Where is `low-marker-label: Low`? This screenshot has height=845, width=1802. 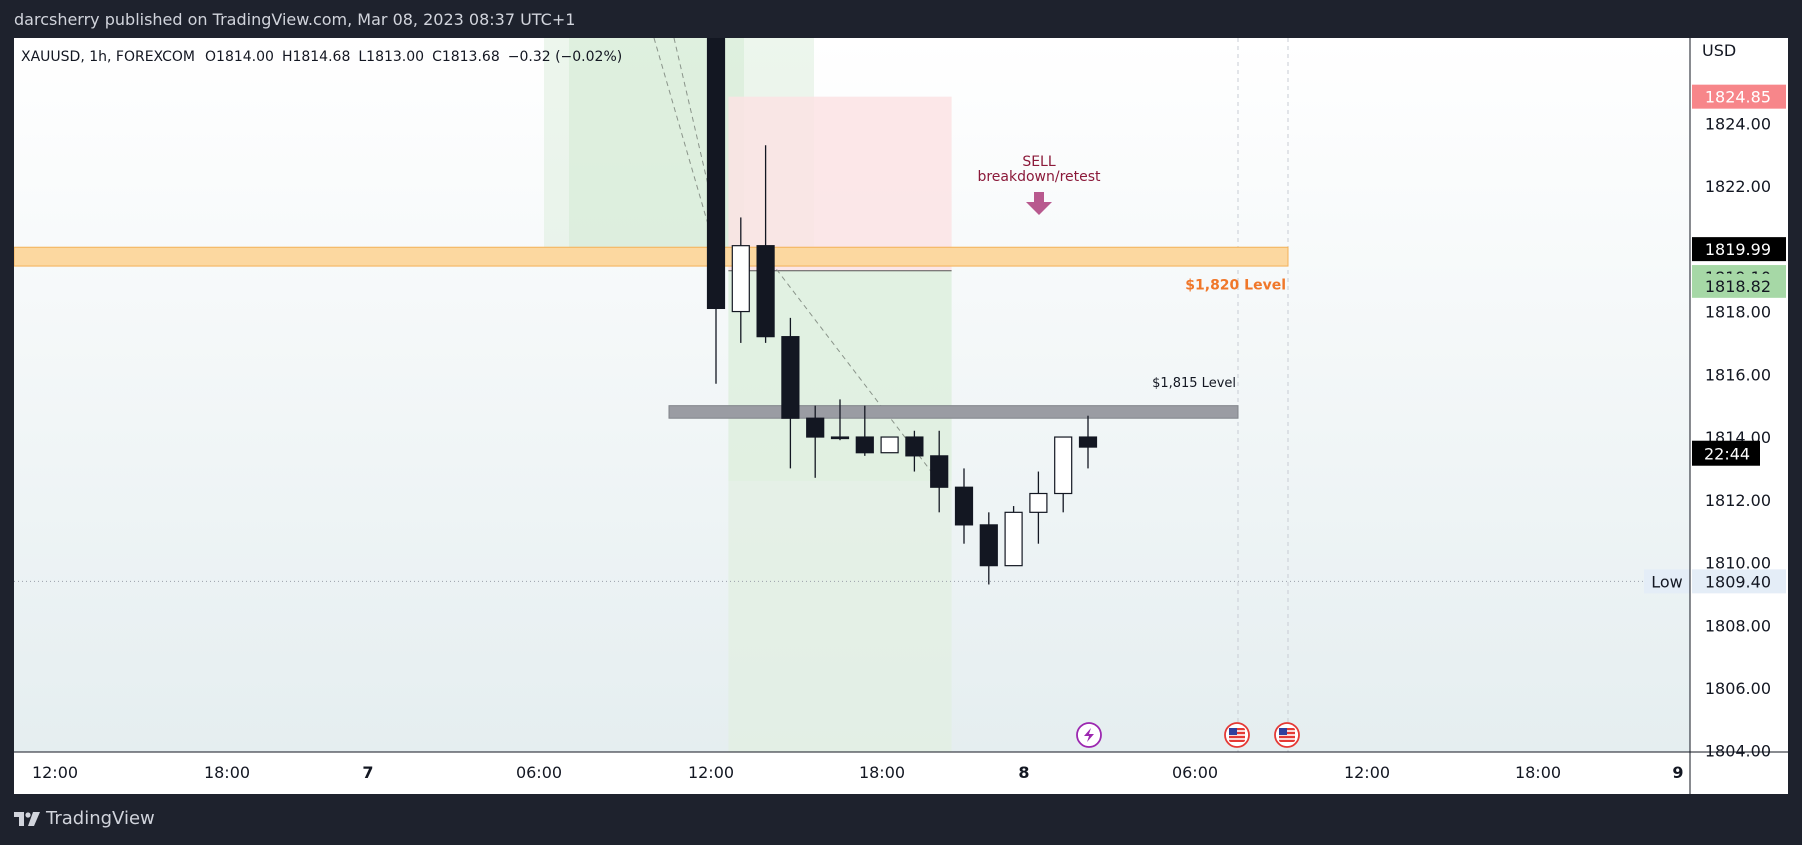 low-marker-label: Low is located at coordinates (1667, 581).